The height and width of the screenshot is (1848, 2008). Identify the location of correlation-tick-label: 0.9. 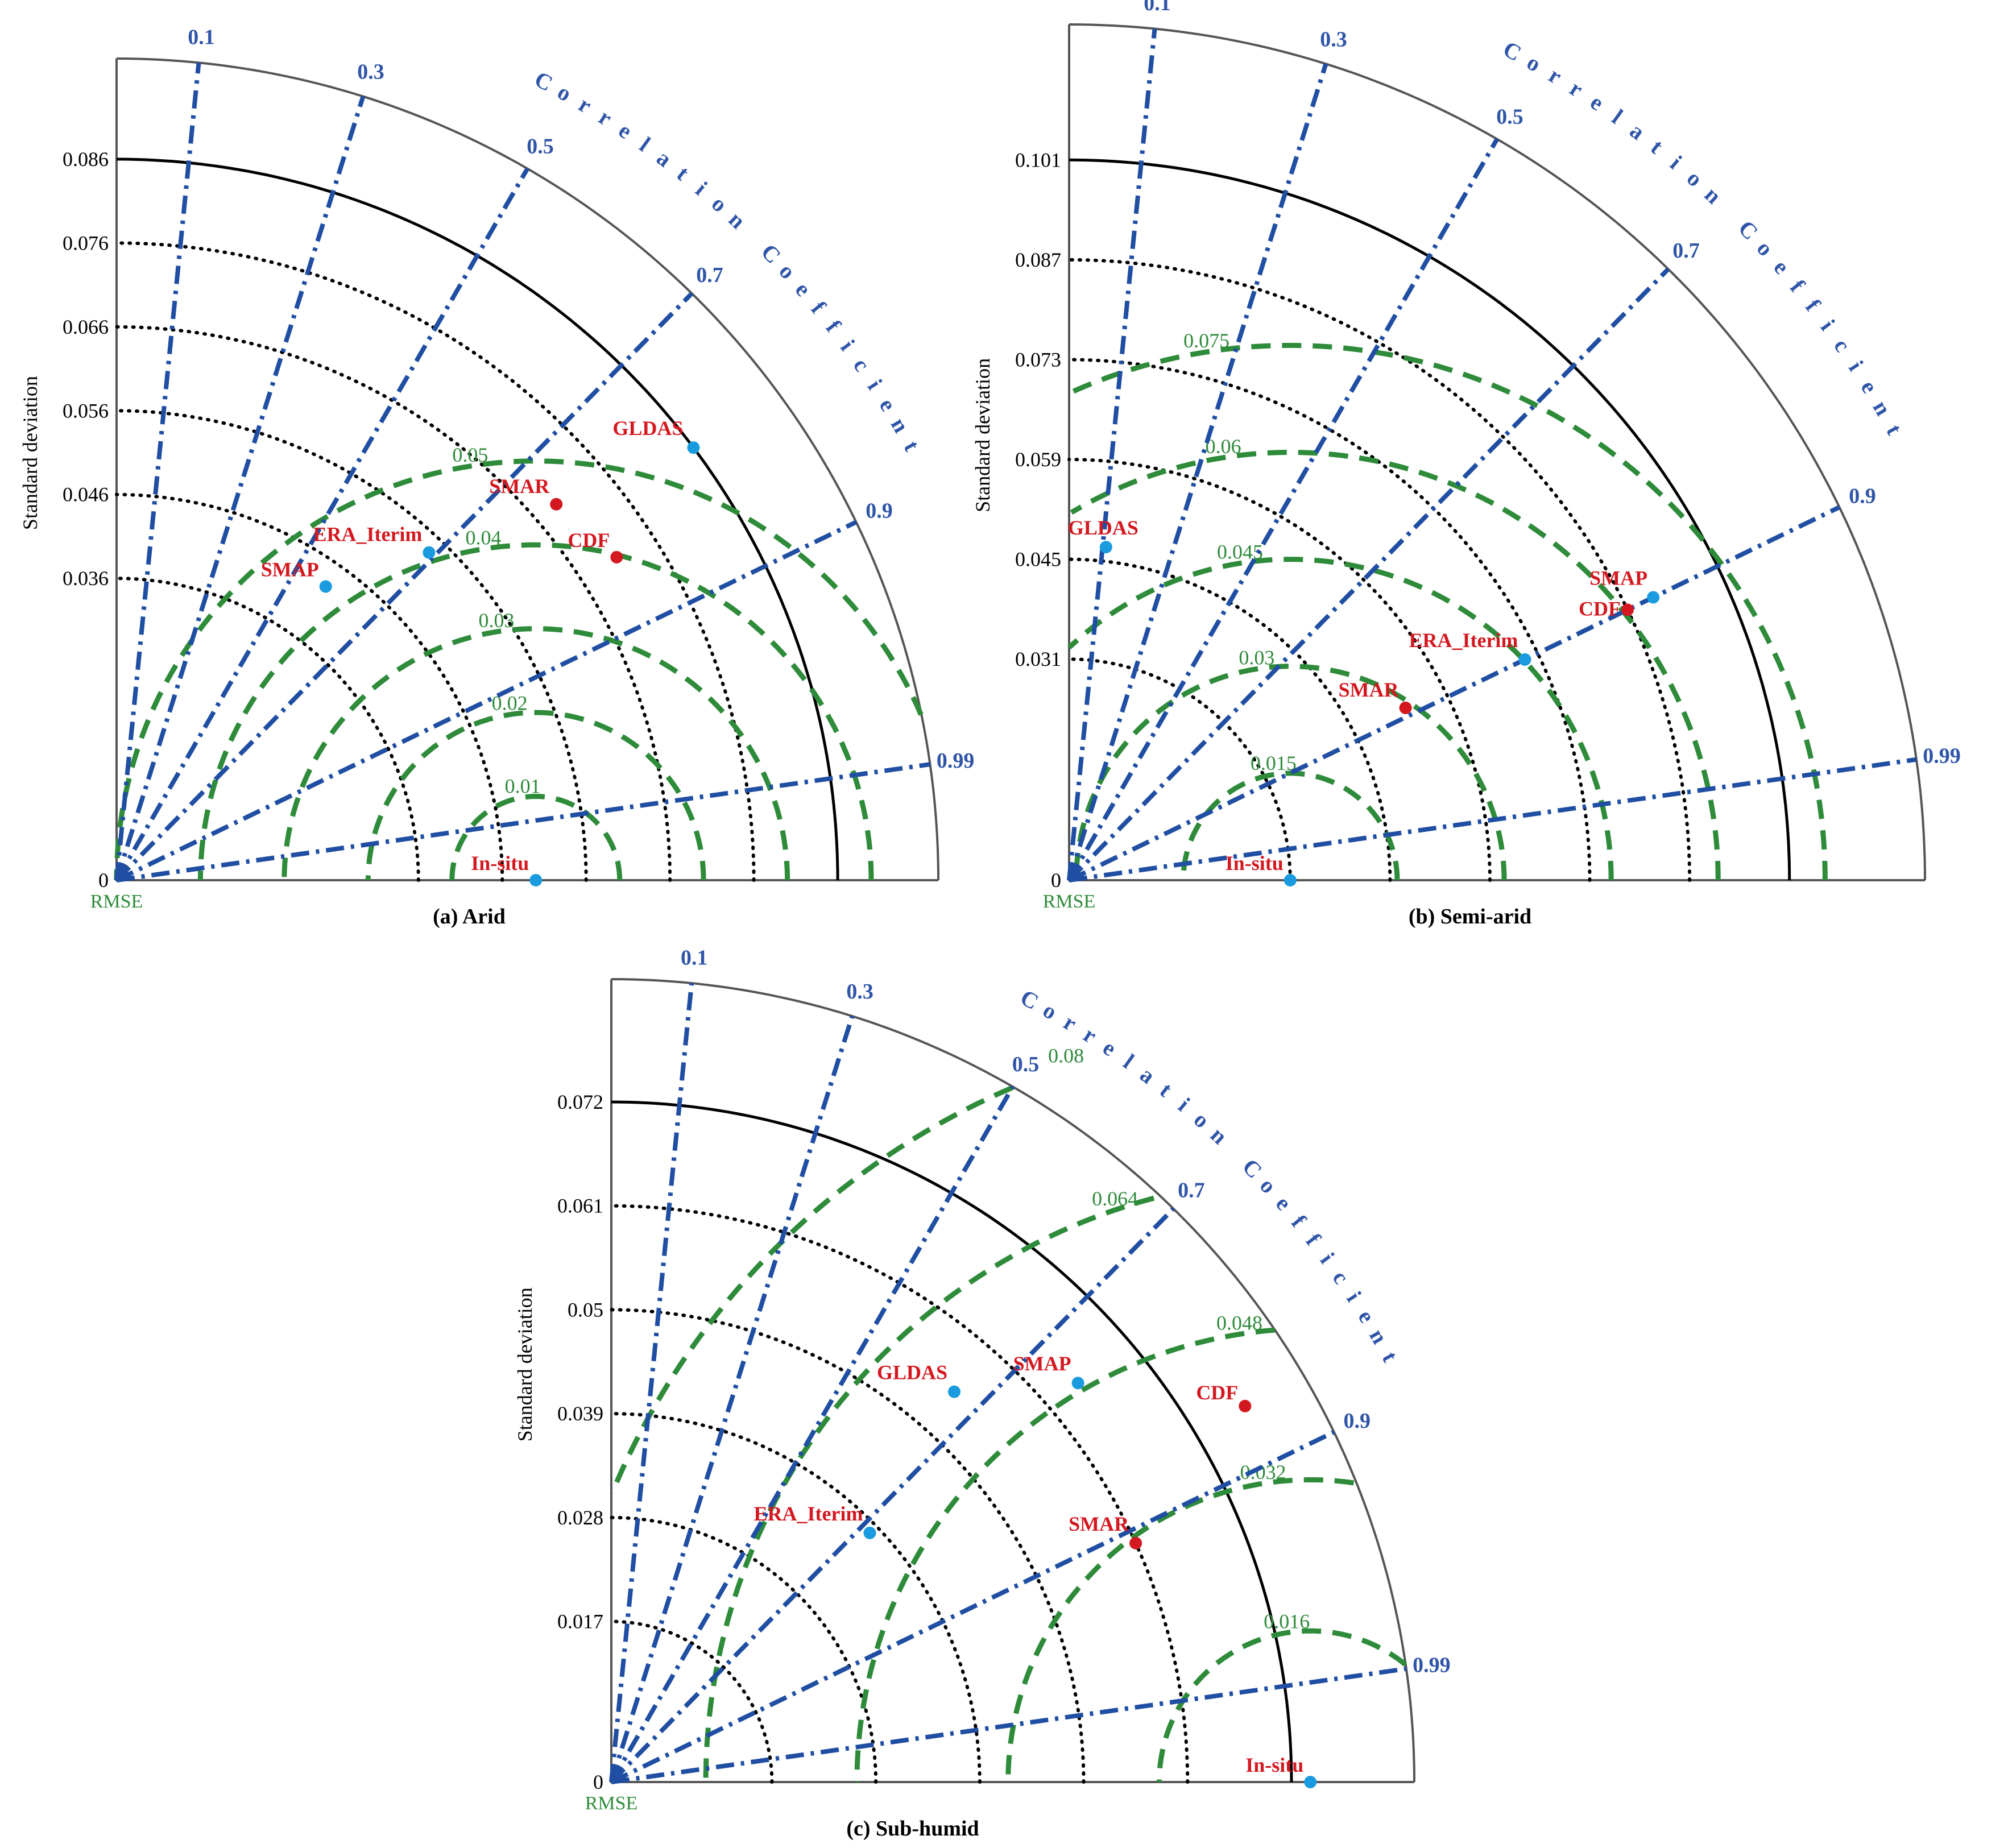
(1862, 496).